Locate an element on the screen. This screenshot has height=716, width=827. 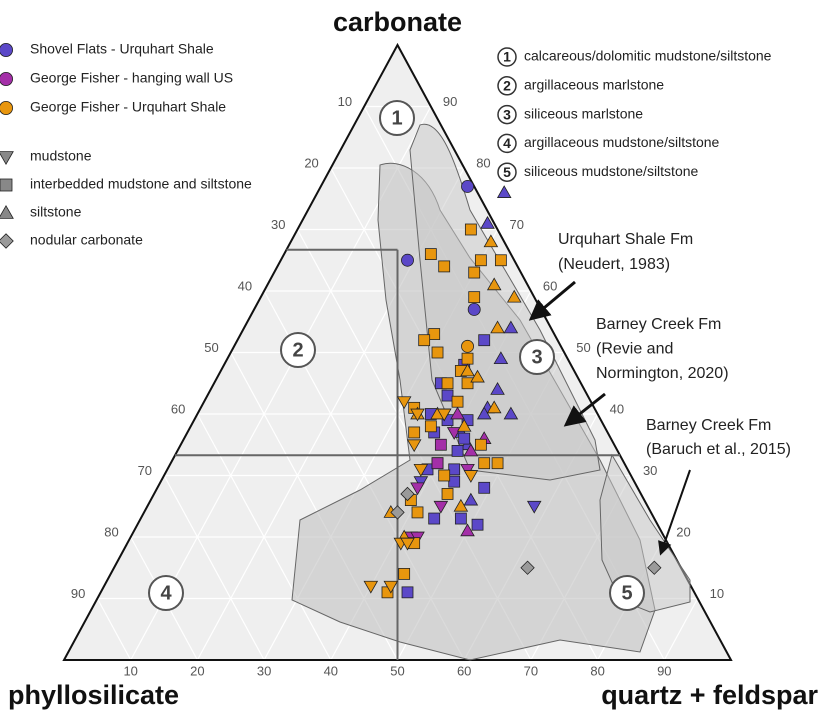
legend-label: George Fisher - Urquhart Shale is located at coordinates (128, 107).